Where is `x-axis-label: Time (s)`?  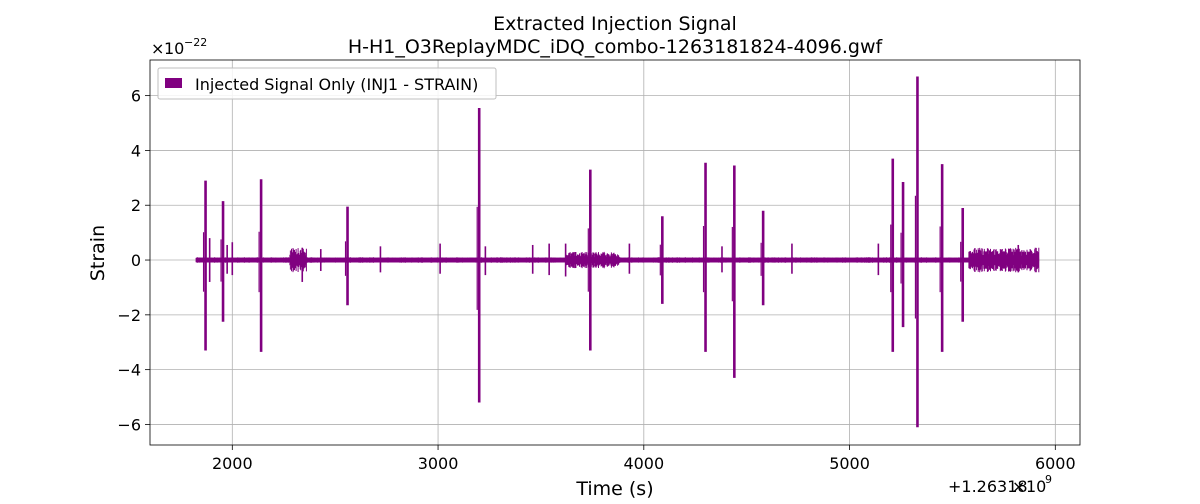 x-axis-label: Time (s) is located at coordinates (614, 489).